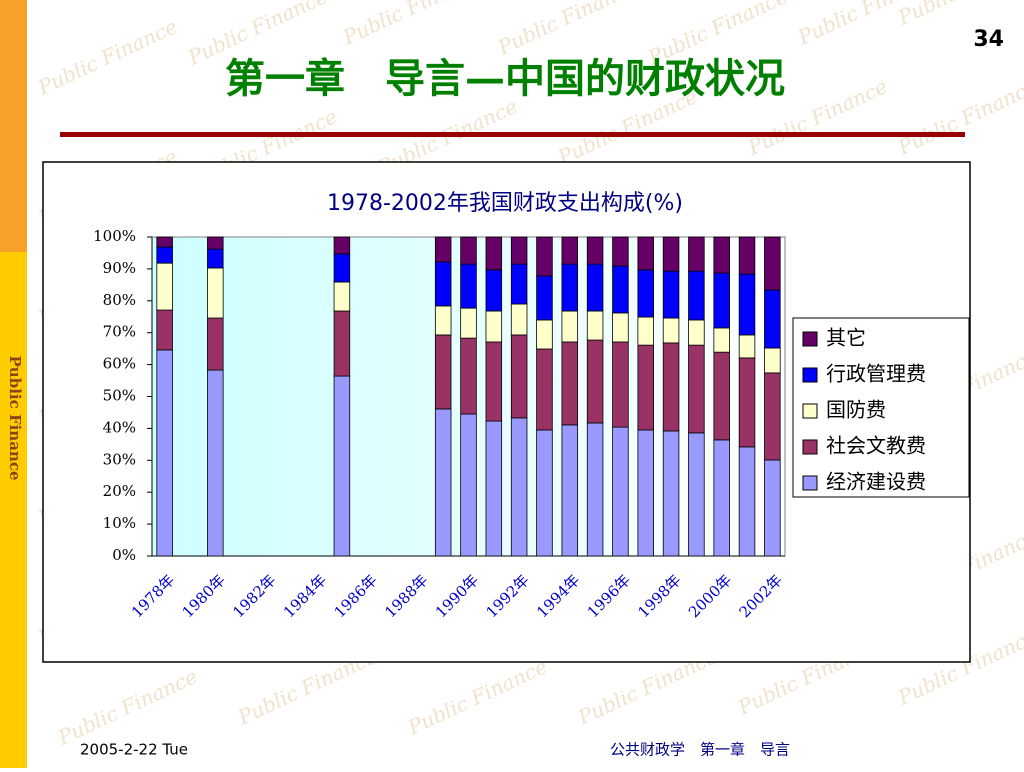  Describe the element at coordinates (856, 410) in the screenshot. I see `legend-label: 国防费` at that location.